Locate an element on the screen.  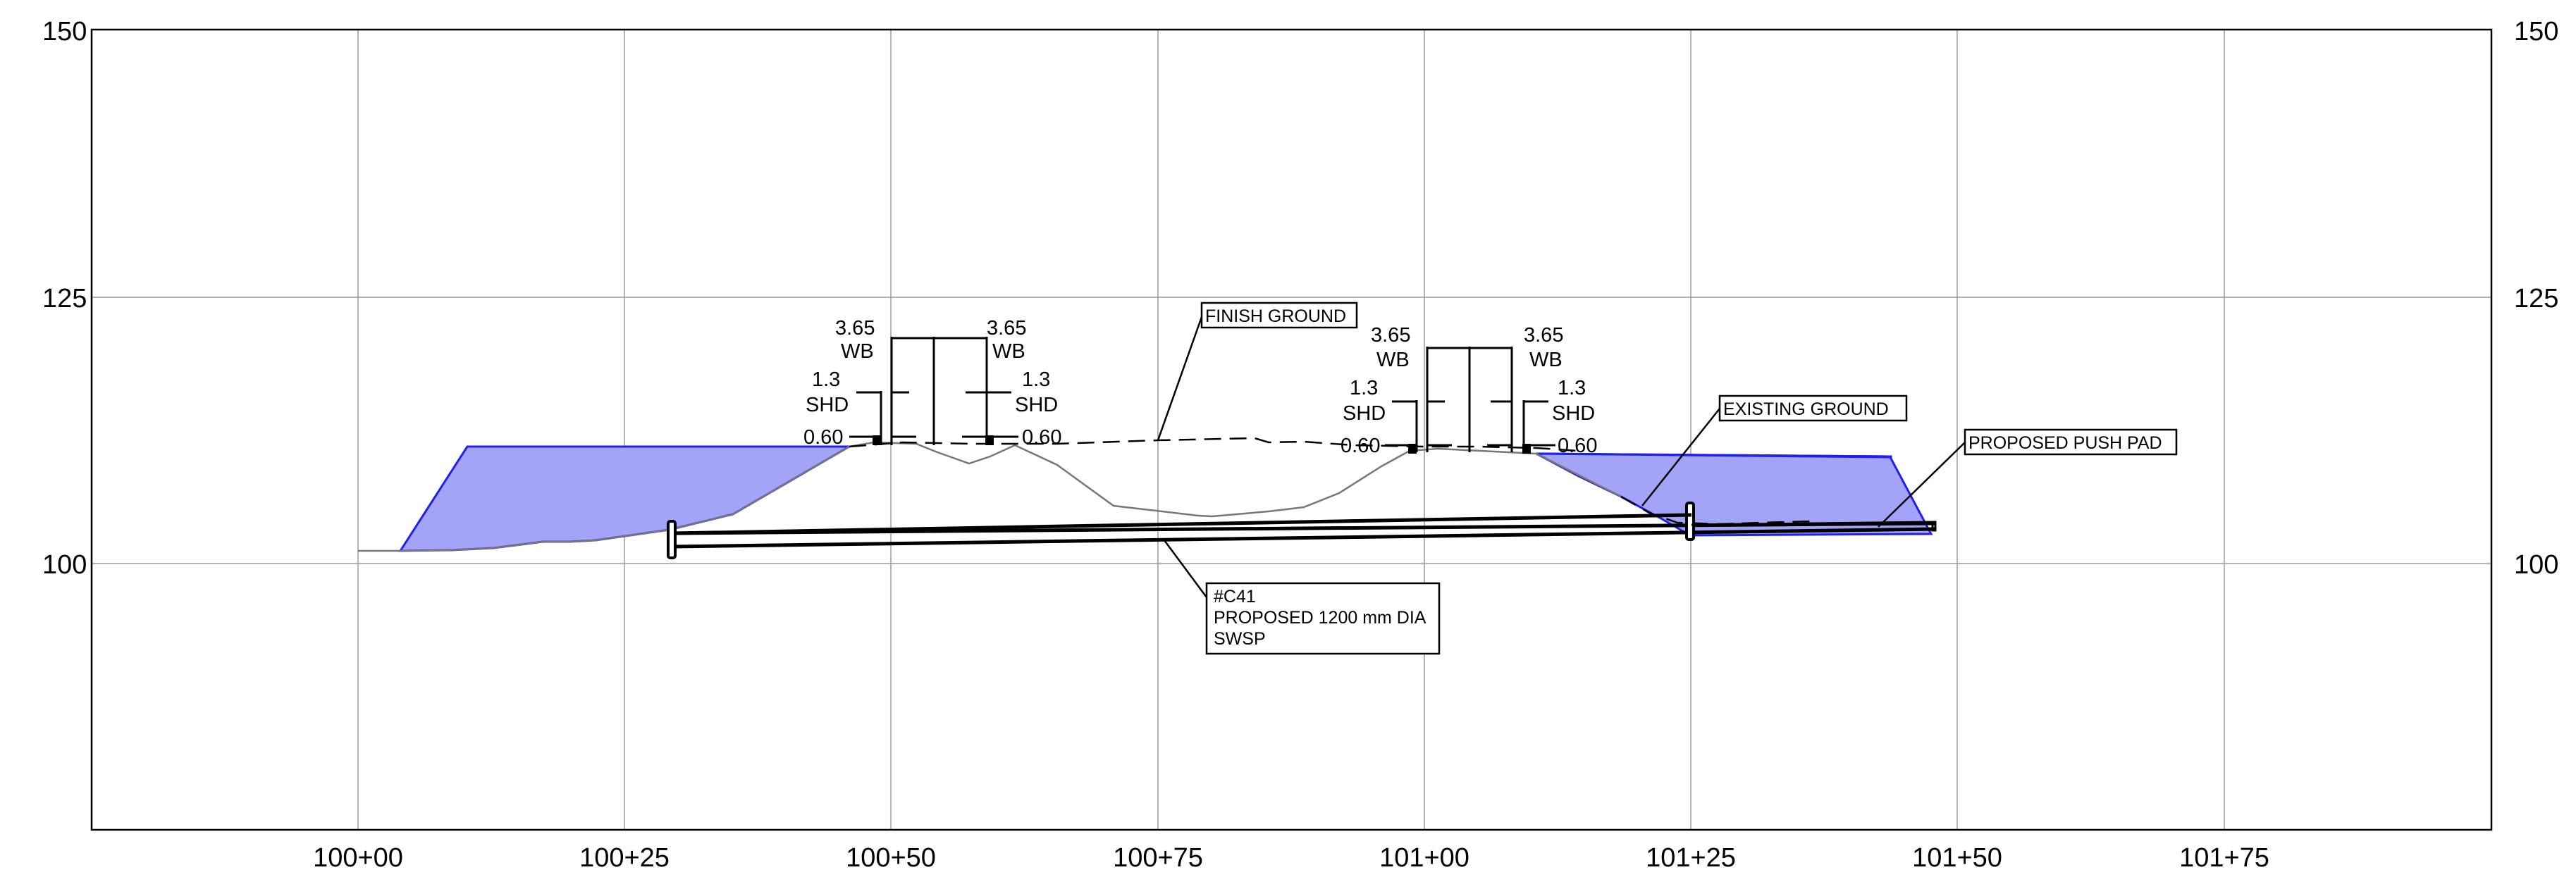
leader-push-pad is located at coordinates (1922, 485).